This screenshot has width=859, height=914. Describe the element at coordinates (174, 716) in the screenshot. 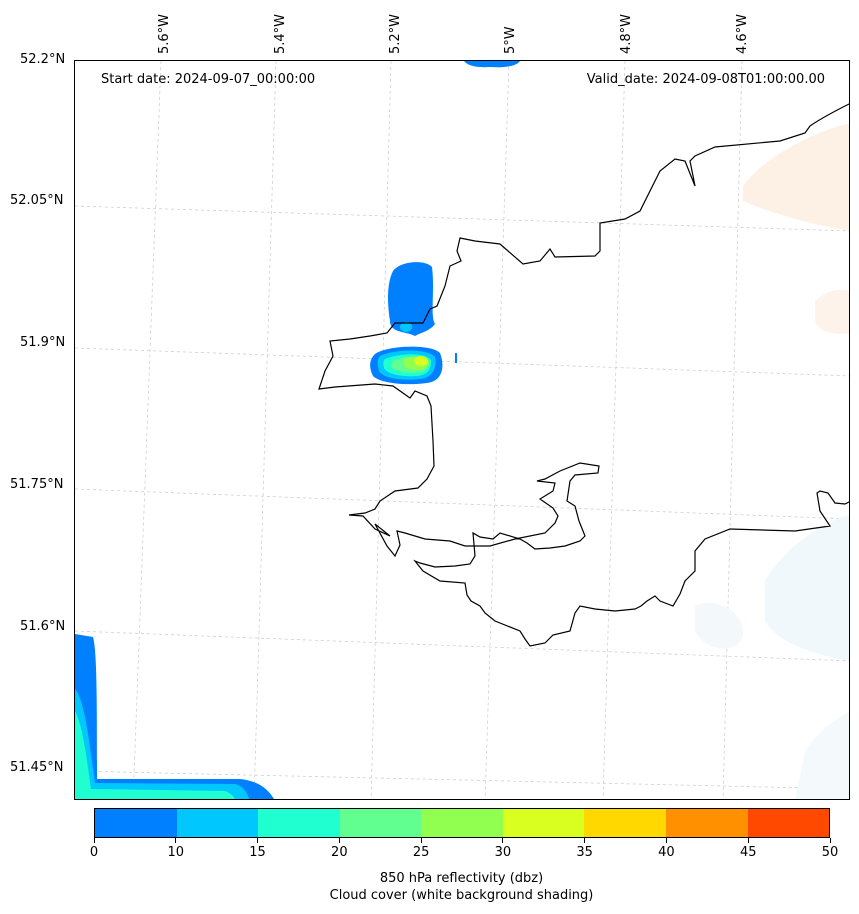

I see `reflectivity-bottom-left` at that location.